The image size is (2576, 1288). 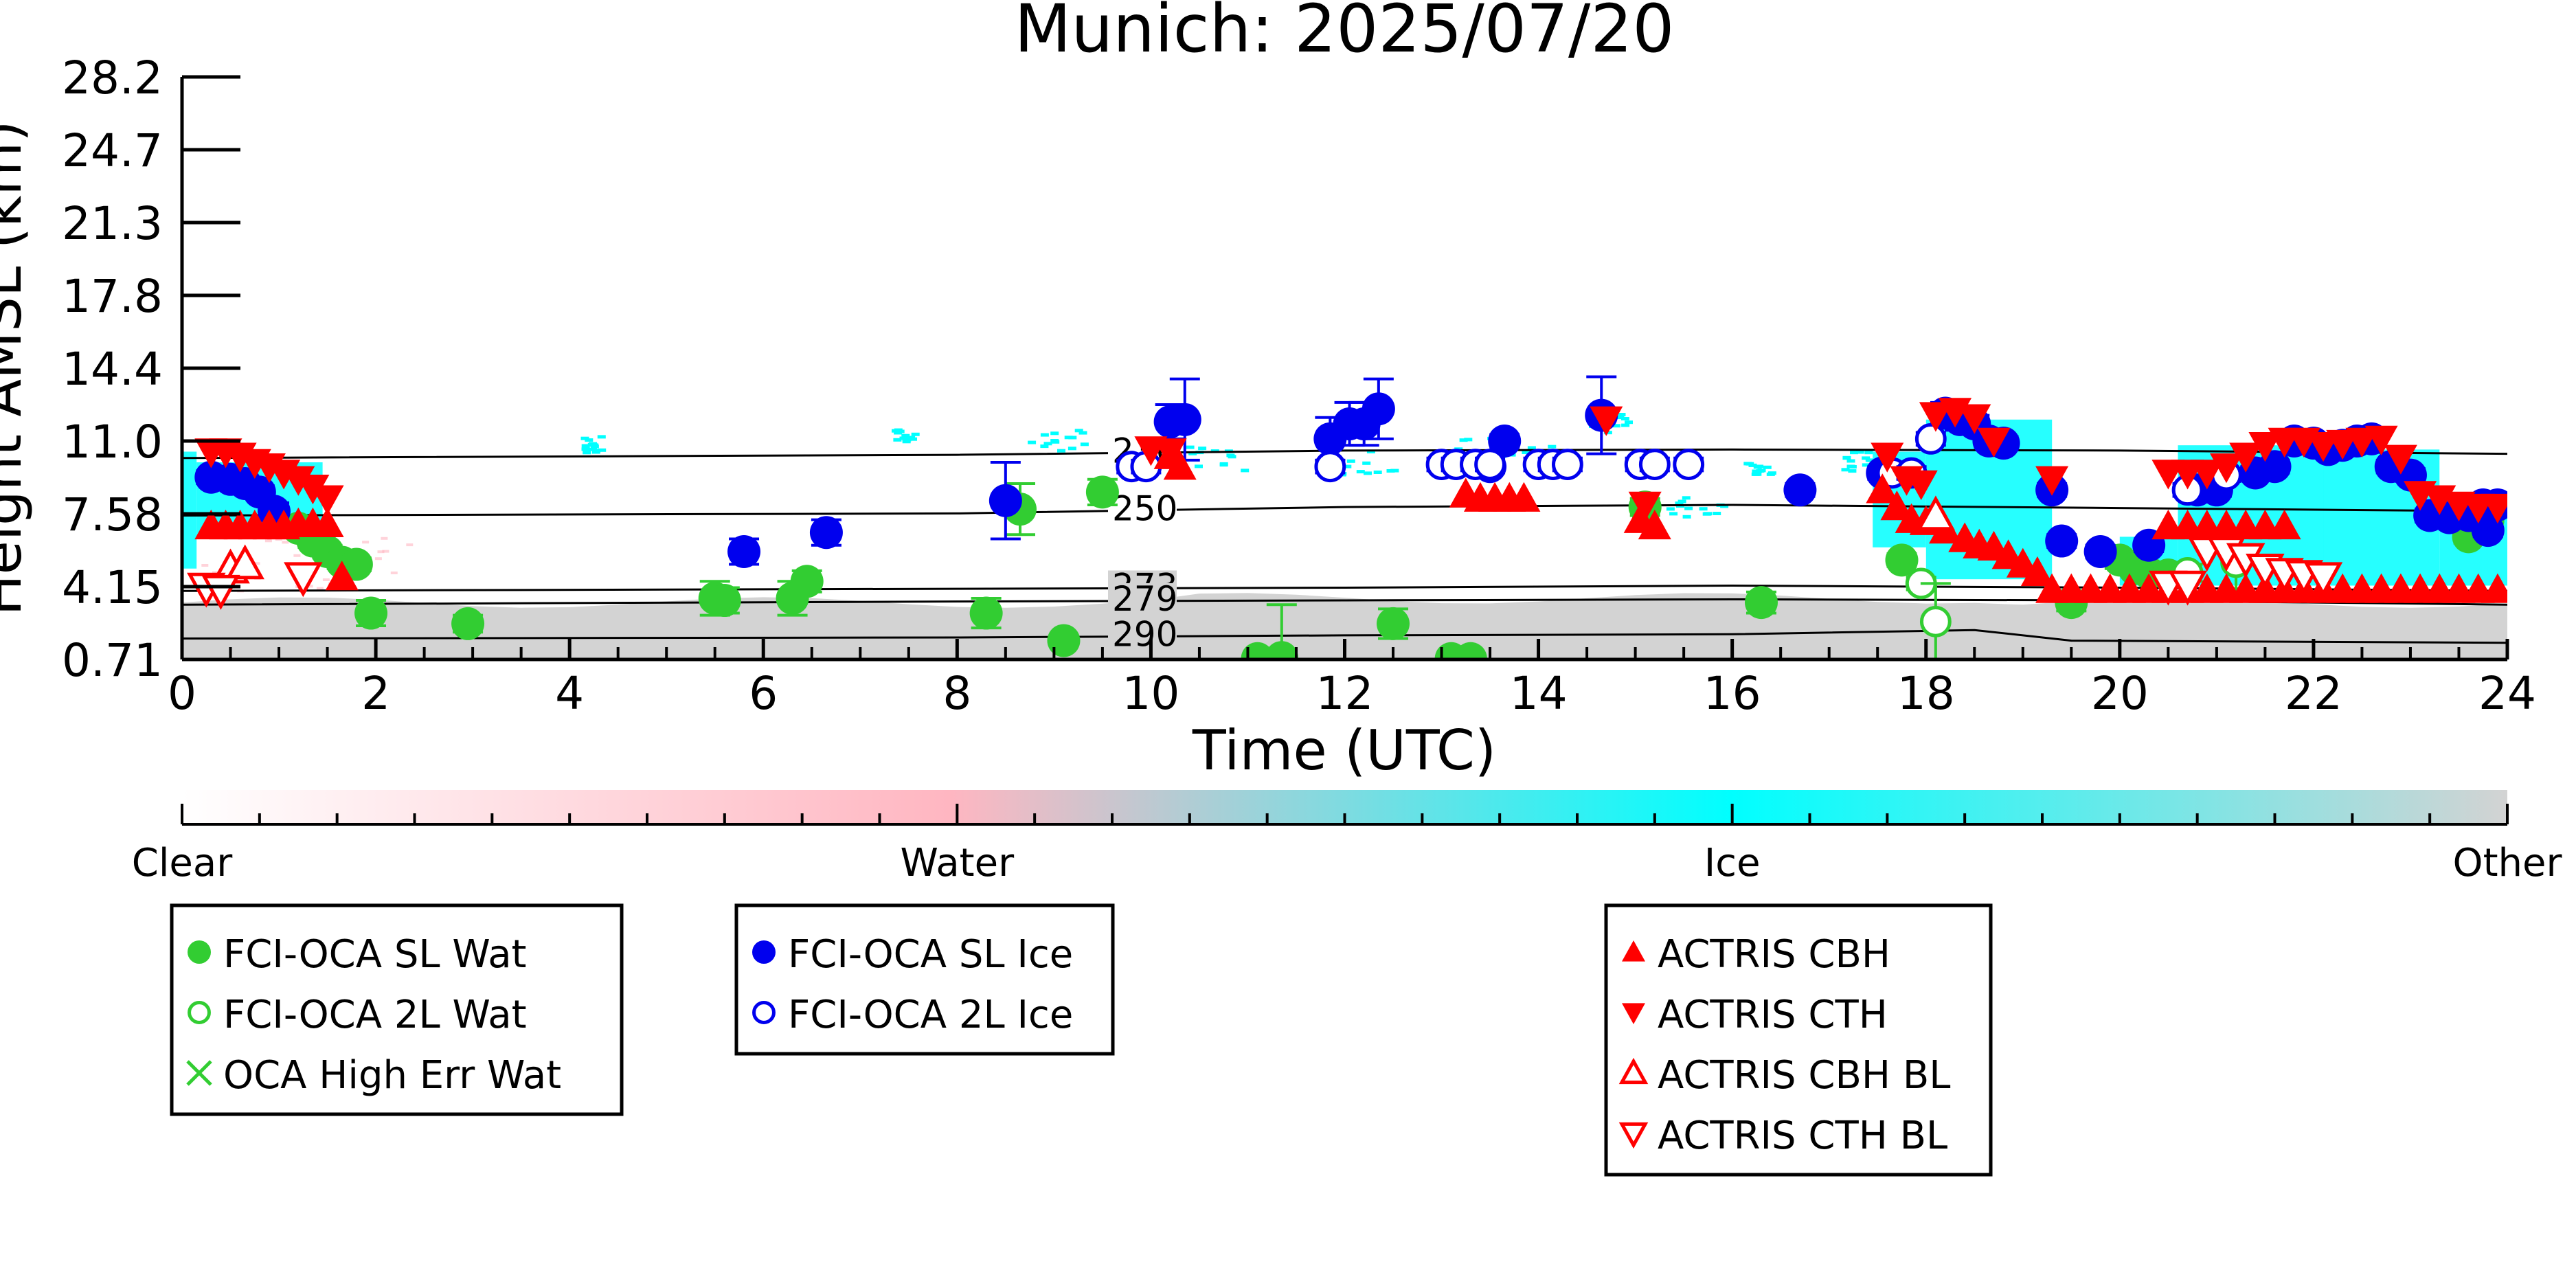 I want to click on x-tick-label: 6, so click(x=763, y=693).